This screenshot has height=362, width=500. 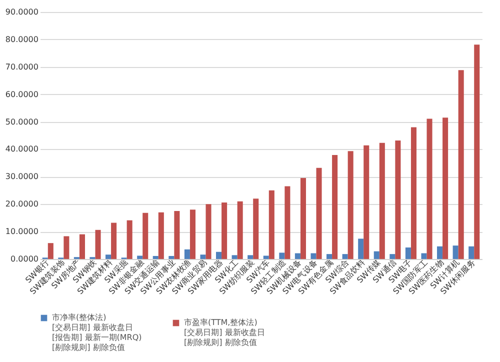 I want to click on y-tick-label: 90.0000, so click(x=21, y=12).